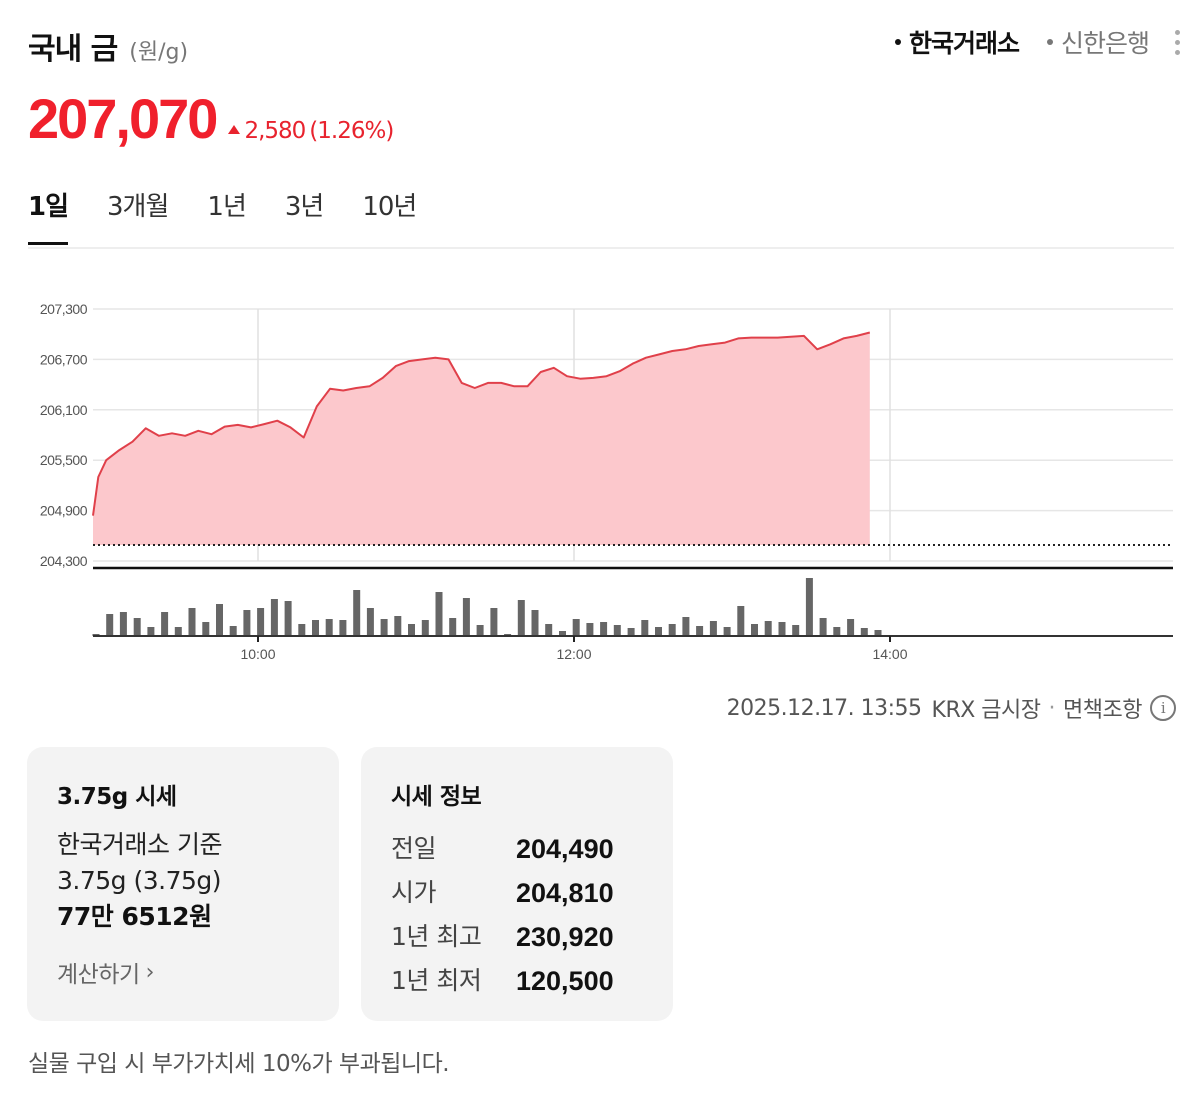 Image resolution: width=1200 pixels, height=1107 pixels. I want to click on current-price: 207,070, so click(123, 118).